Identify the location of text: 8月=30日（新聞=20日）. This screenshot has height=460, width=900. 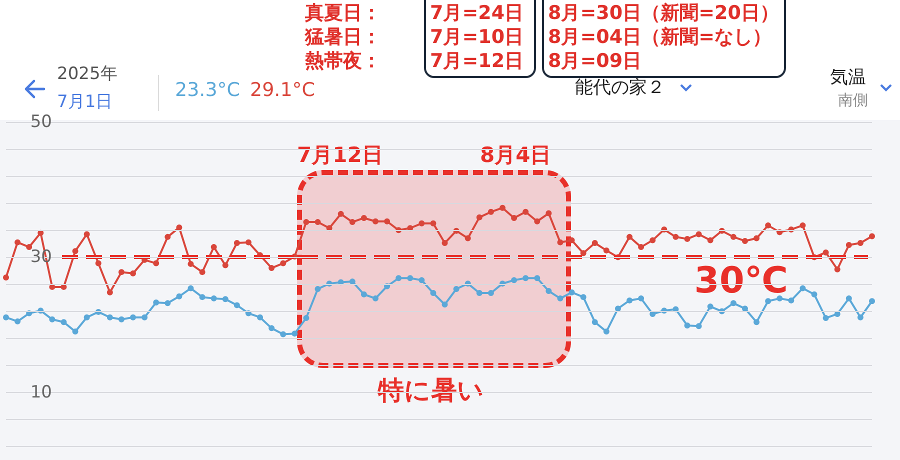
(663, 13).